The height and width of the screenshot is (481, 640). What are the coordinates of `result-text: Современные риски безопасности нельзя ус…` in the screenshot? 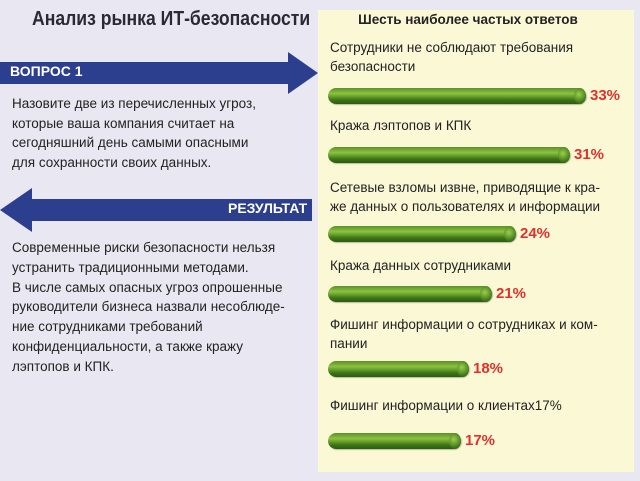 It's located at (148, 307).